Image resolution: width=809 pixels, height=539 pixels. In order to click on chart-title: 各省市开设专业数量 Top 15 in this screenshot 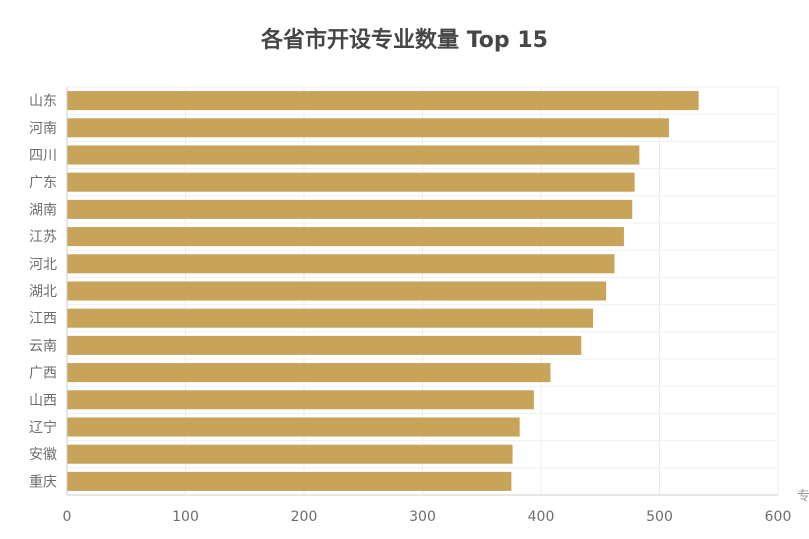, I will do `click(404, 40)`.